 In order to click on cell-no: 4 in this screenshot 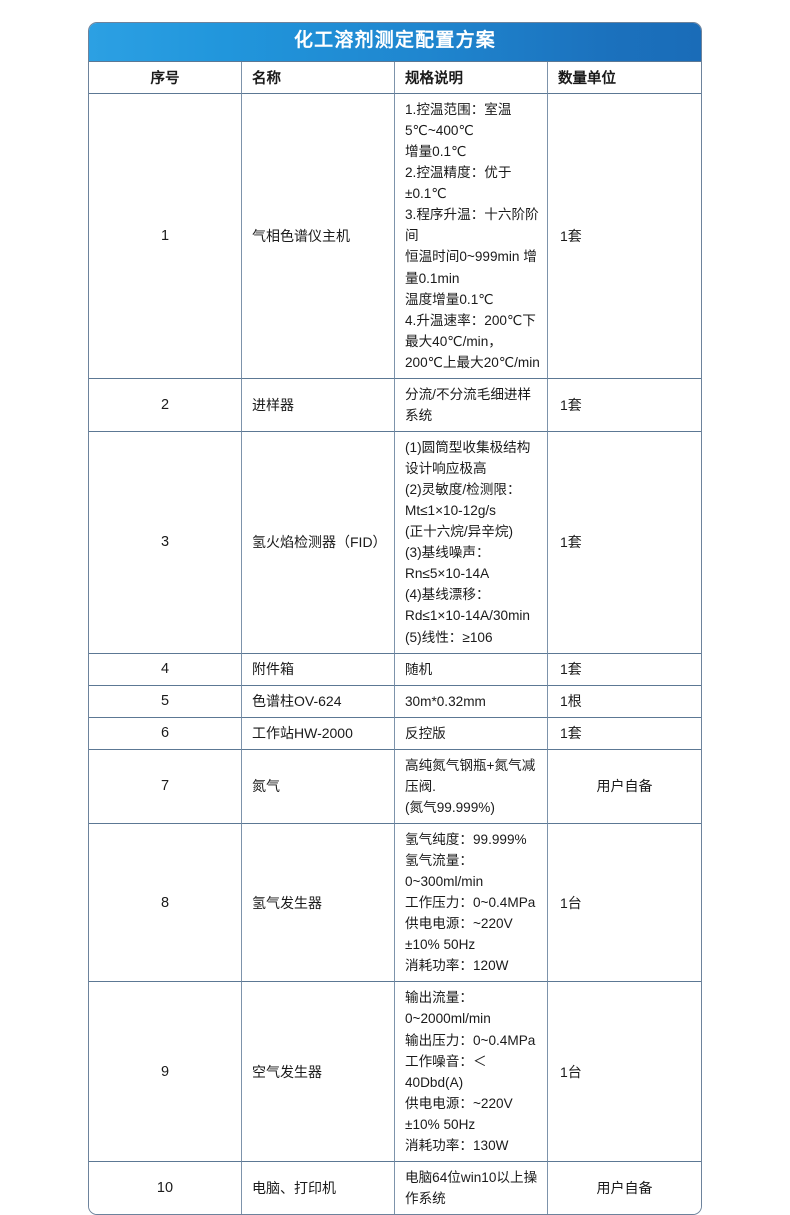, I will do `click(165, 669)`.